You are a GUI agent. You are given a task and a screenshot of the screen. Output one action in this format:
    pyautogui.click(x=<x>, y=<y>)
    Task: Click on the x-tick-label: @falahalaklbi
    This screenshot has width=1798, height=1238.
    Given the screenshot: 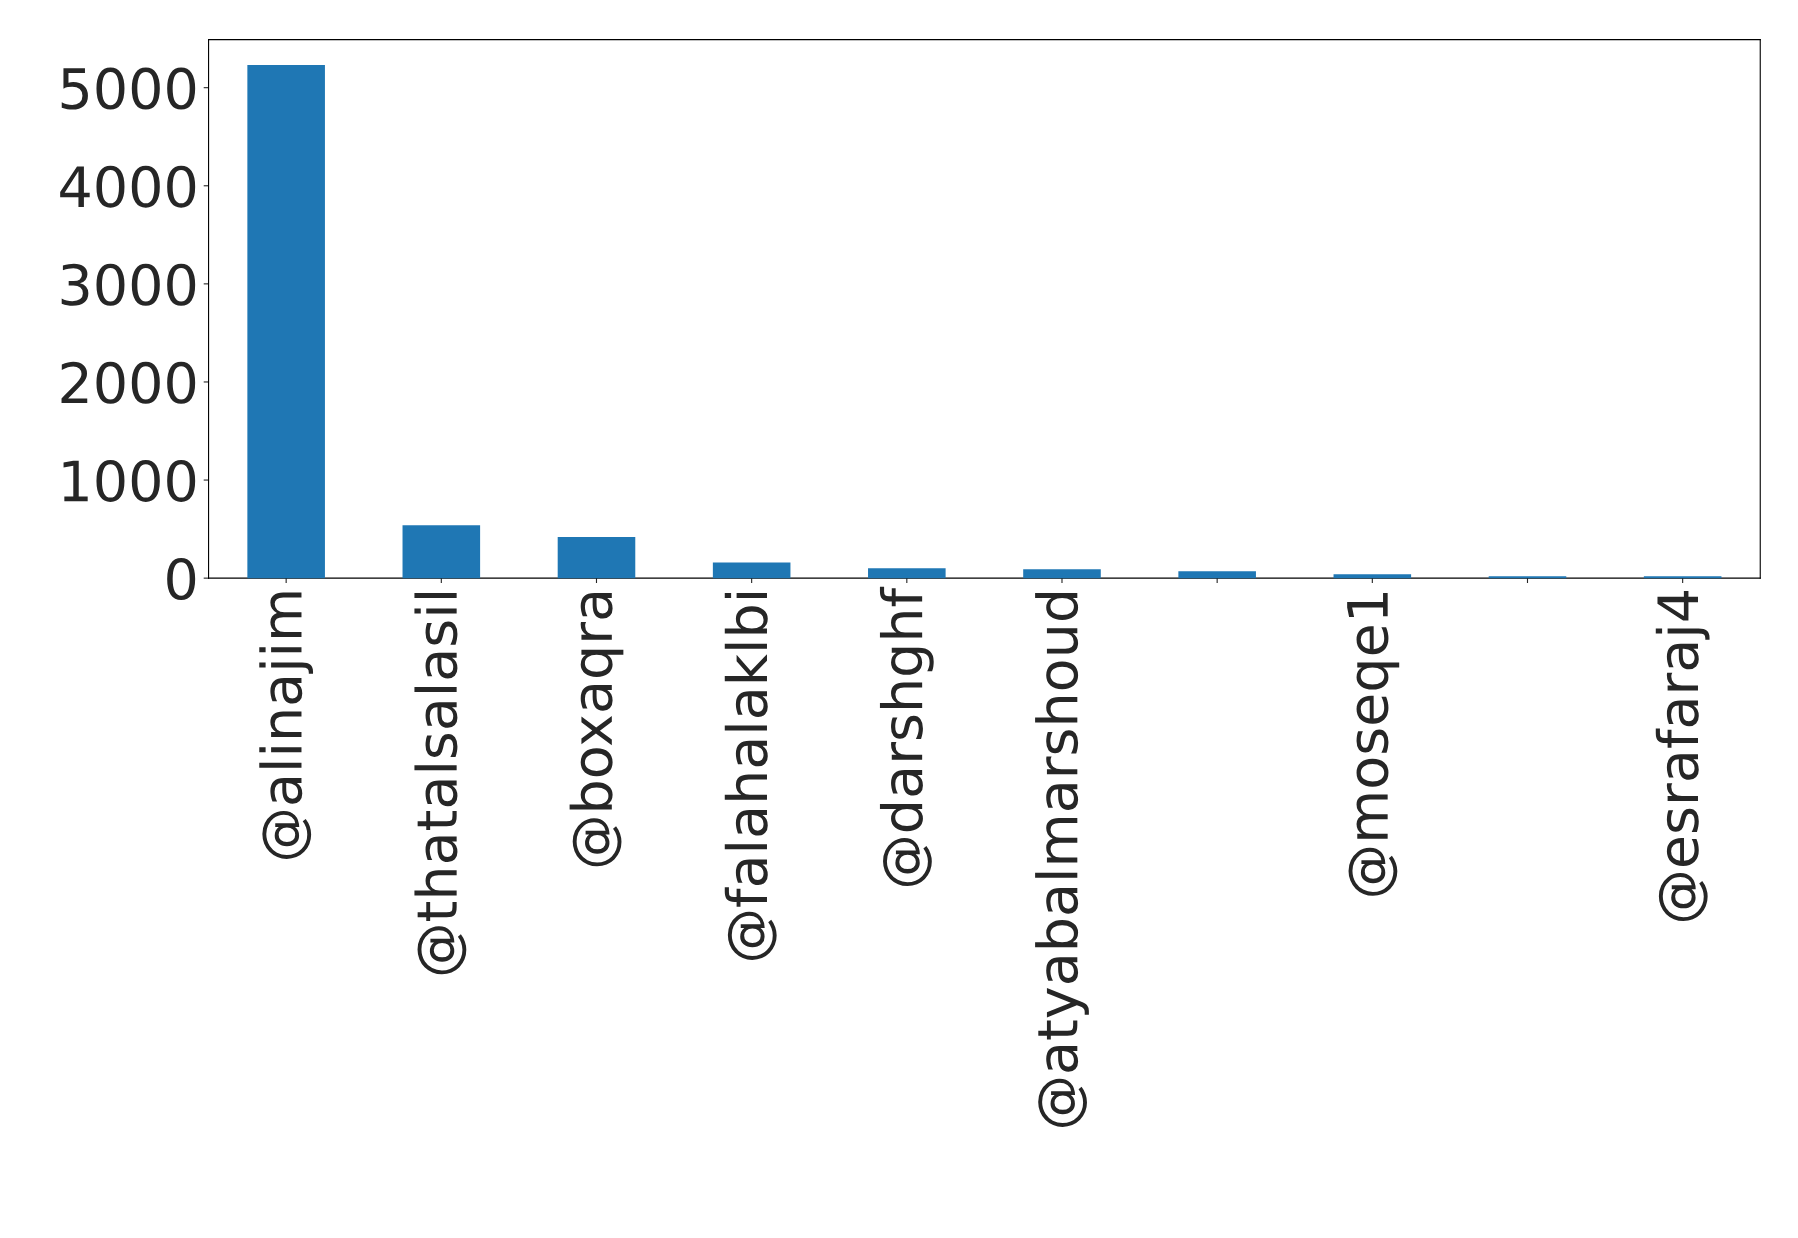 What is the action you would take?
    pyautogui.click(x=750, y=776)
    